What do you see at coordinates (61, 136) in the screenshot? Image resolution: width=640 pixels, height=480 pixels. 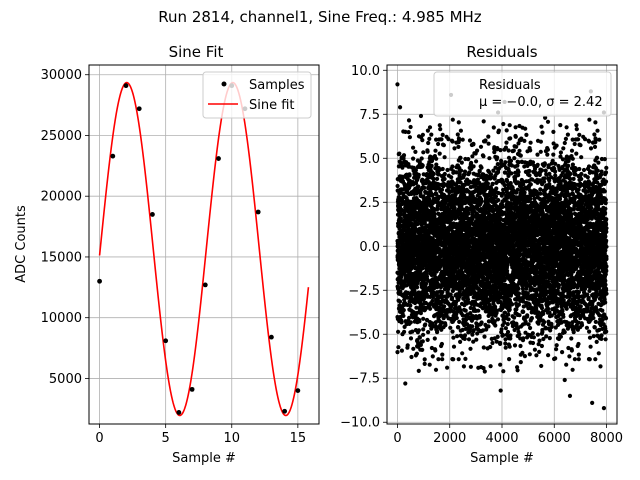 I see `y-tick-label: 25000` at bounding box center [61, 136].